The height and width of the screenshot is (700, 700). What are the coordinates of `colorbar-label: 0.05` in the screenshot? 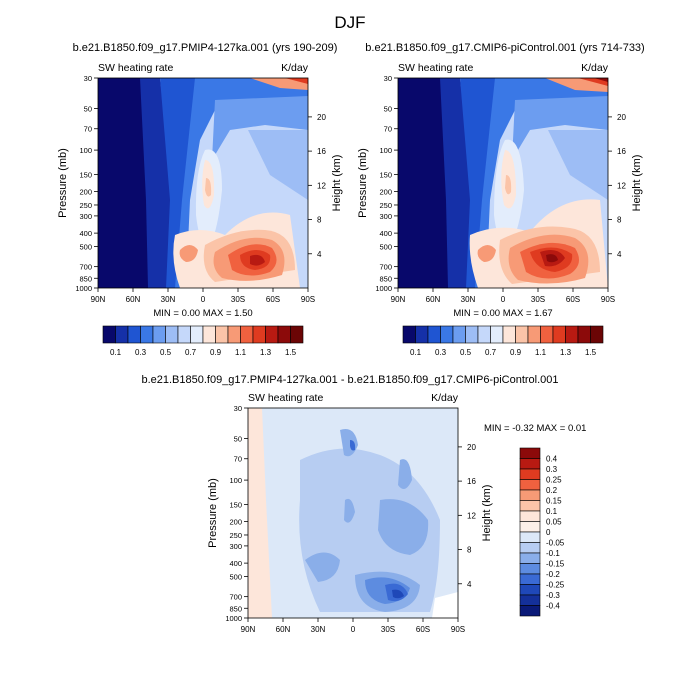 It's located at (554, 522).